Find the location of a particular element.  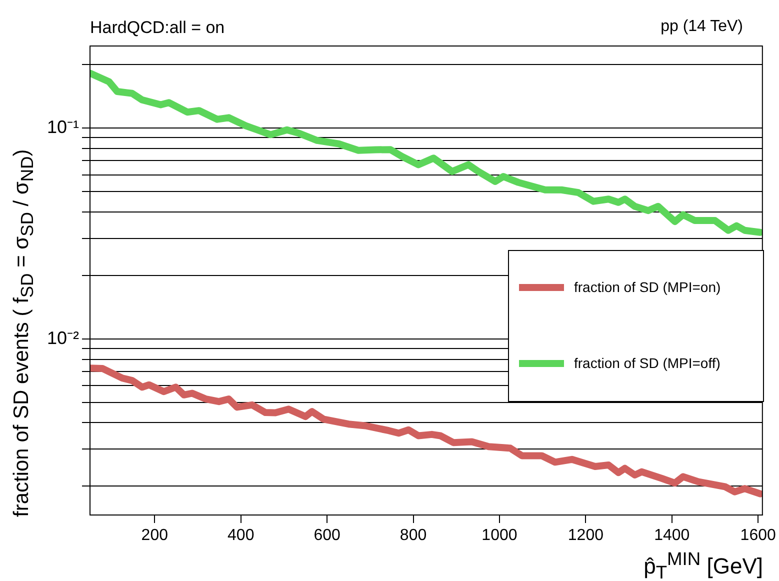

x-tick-label: 600 is located at coordinates (327, 535).